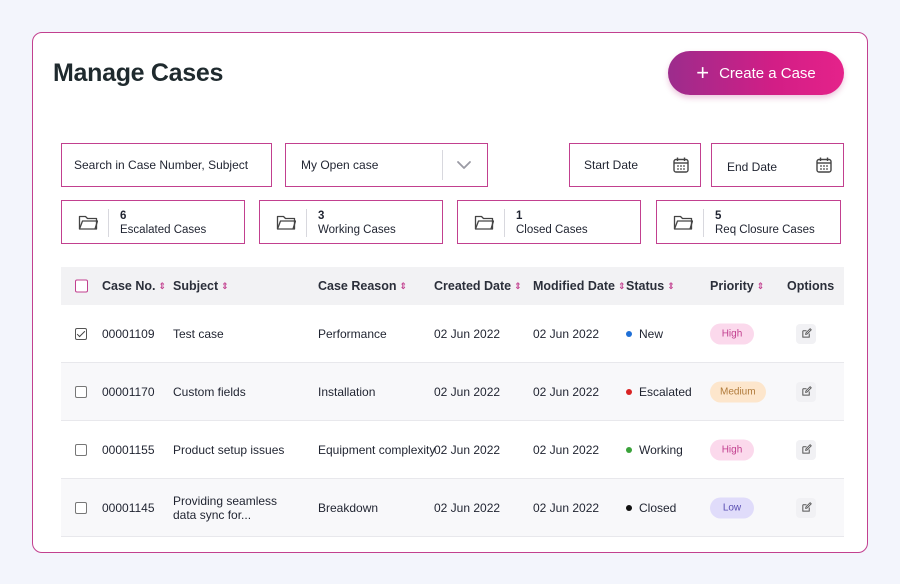  What do you see at coordinates (611, 165) in the screenshot?
I see `start-date-label: Start Date` at bounding box center [611, 165].